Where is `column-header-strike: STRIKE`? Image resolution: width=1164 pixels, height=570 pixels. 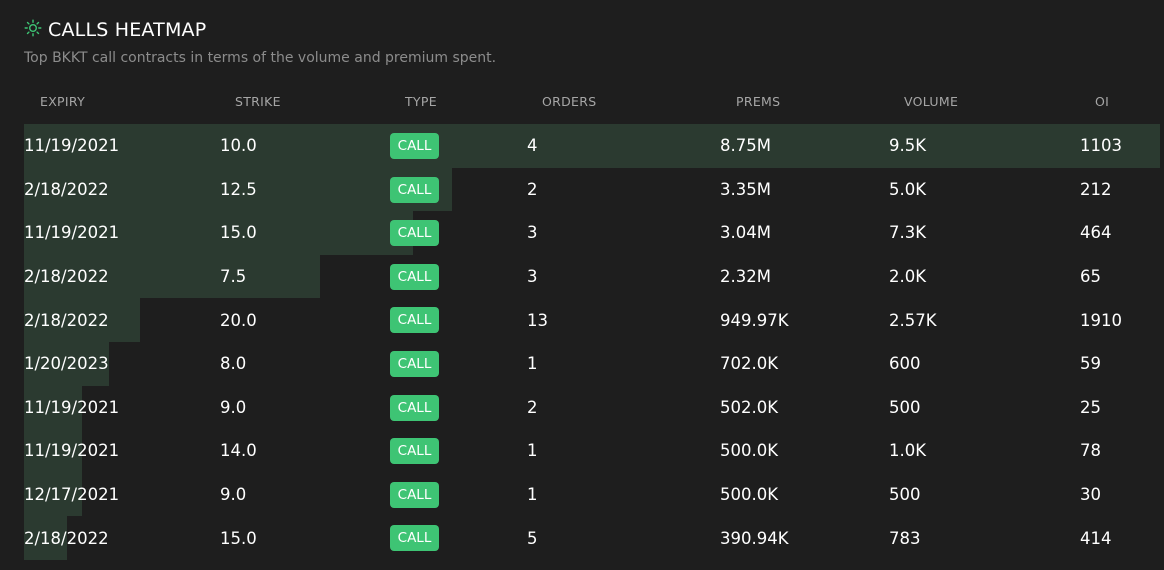 column-header-strike: STRIKE is located at coordinates (258, 101).